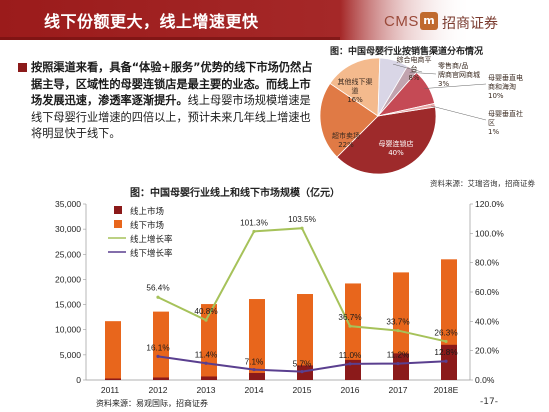  I want to click on left-axis-tick-label: 35,000, so click(68, 204).